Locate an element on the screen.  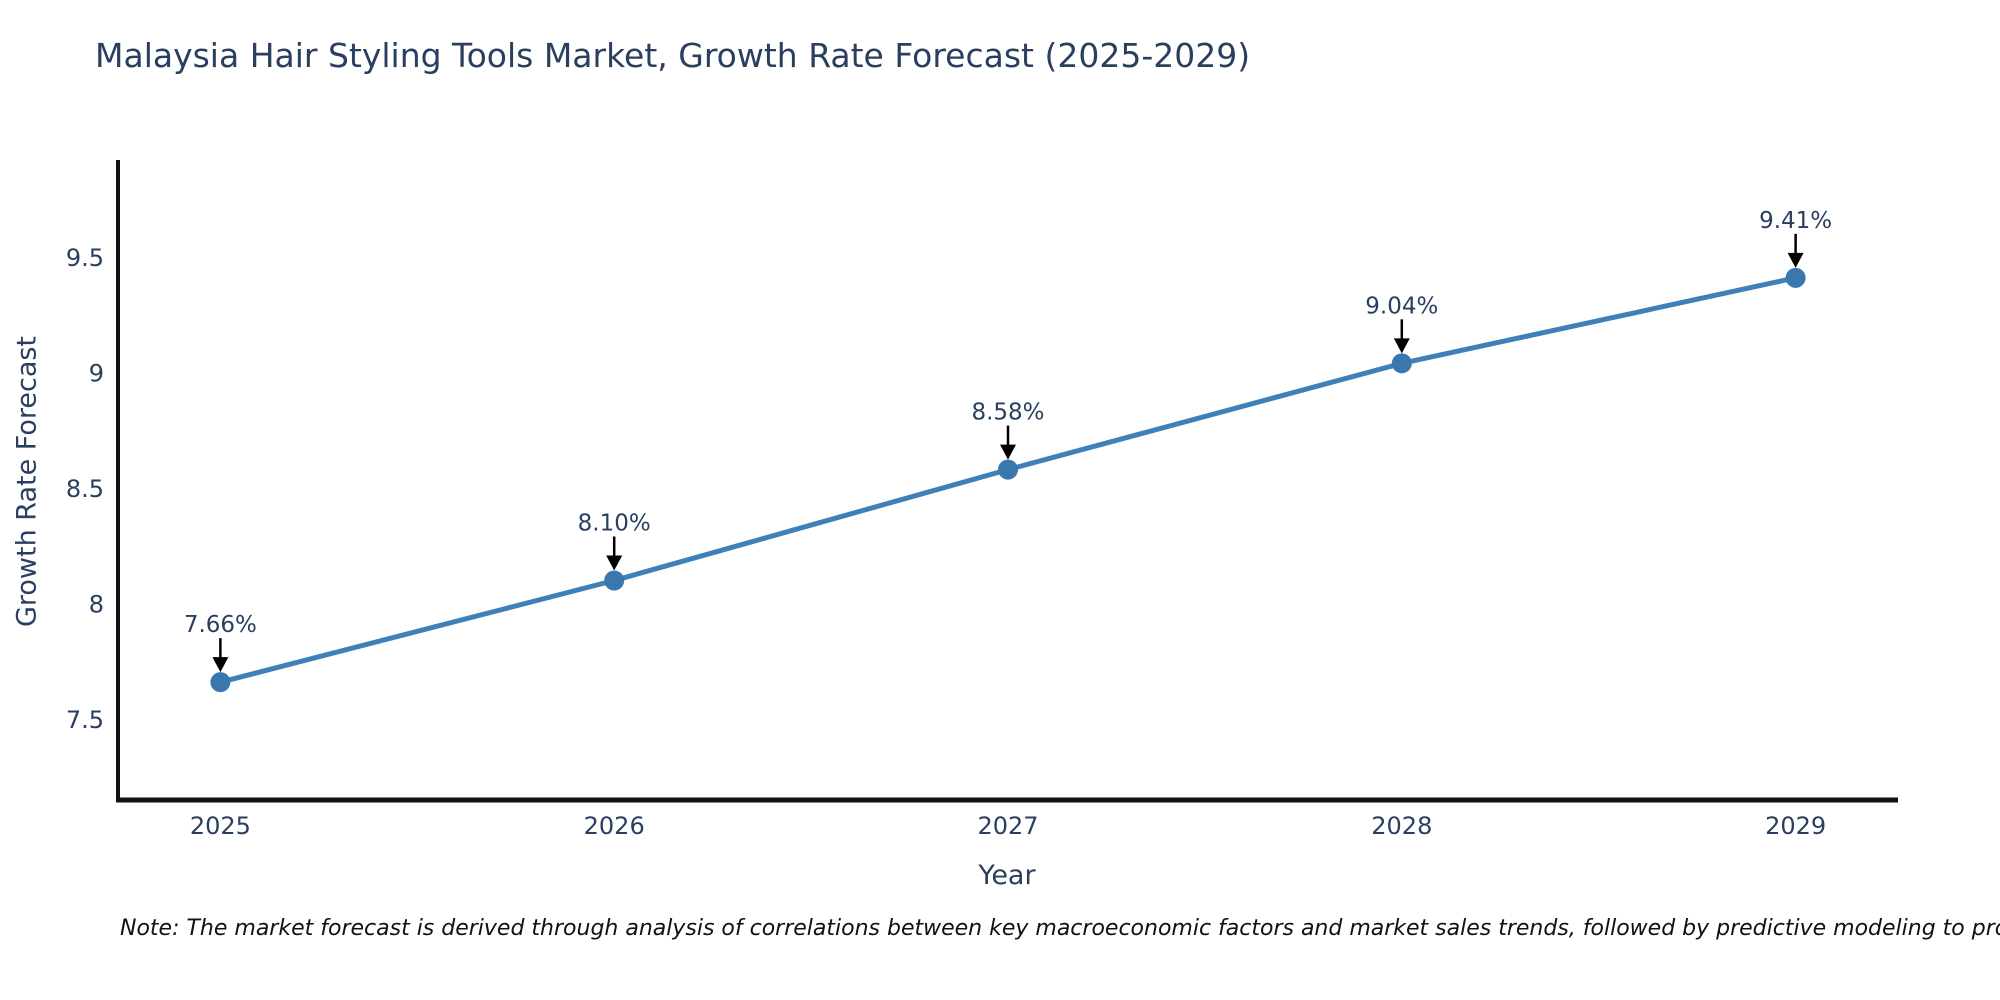
x-tick-label: 2027 is located at coordinates (1007, 826).